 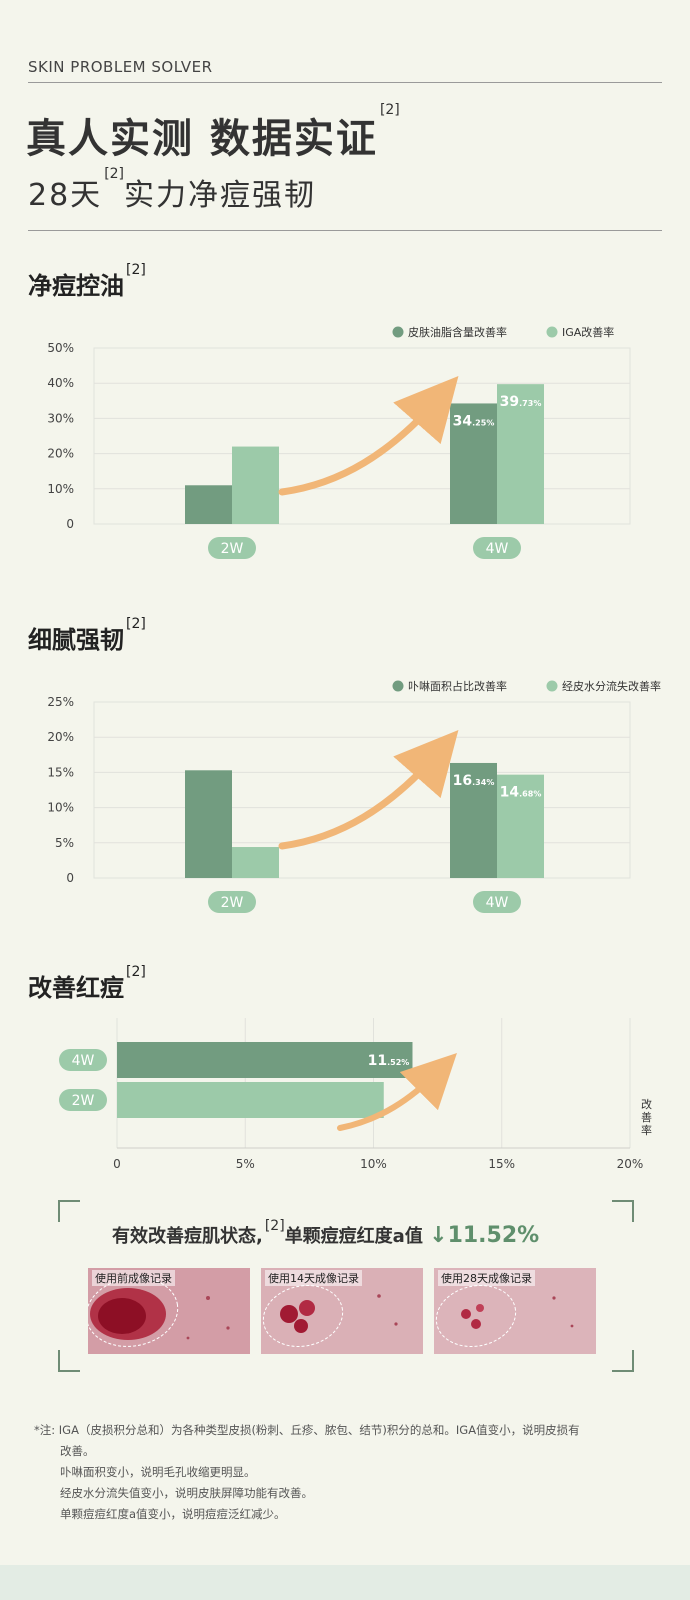 What do you see at coordinates (313, 1278) in the screenshot?
I see `photo-14d-label: 使用14天成像记录` at bounding box center [313, 1278].